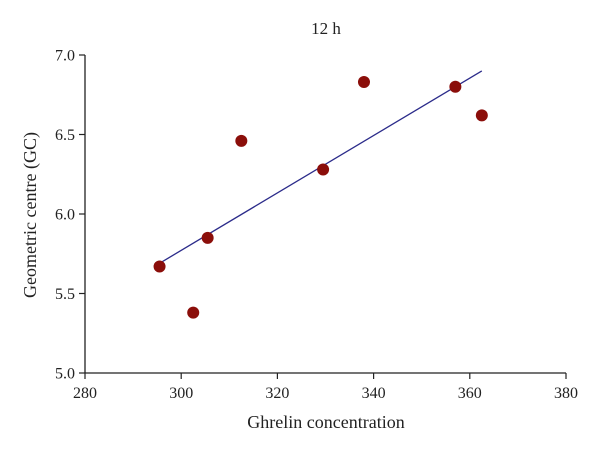 This screenshot has width=600, height=450. What do you see at coordinates (325, 422) in the screenshot?
I see `x-axis-label: Ghrelin concentration` at bounding box center [325, 422].